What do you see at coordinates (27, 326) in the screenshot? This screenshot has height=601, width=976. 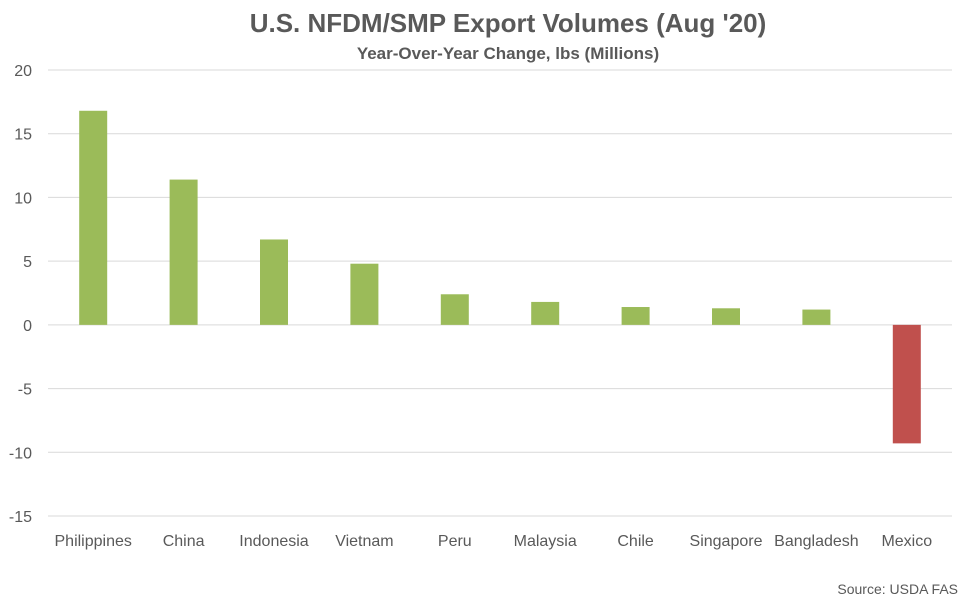 I see `y-tick-label: 0` at bounding box center [27, 326].